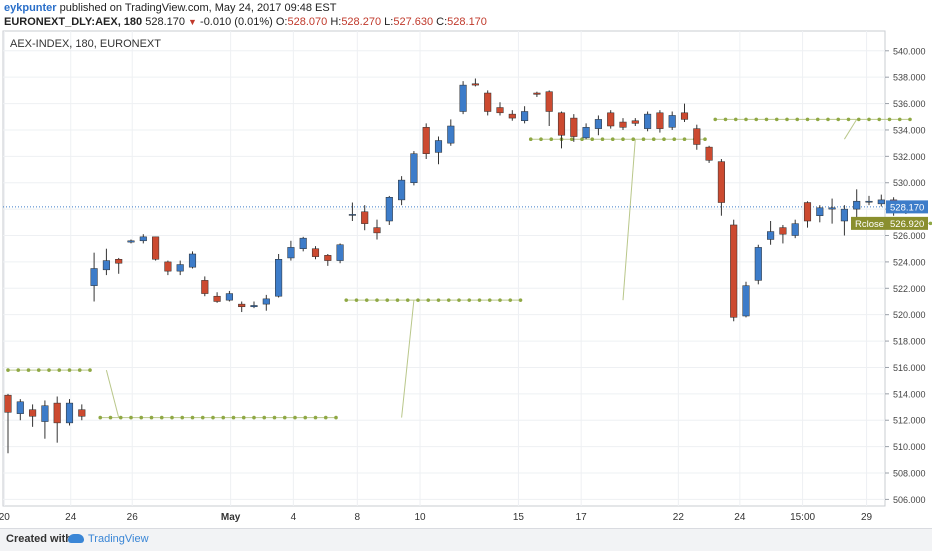 The image size is (932, 551). I want to click on open-value: 528.070, so click(307, 22).